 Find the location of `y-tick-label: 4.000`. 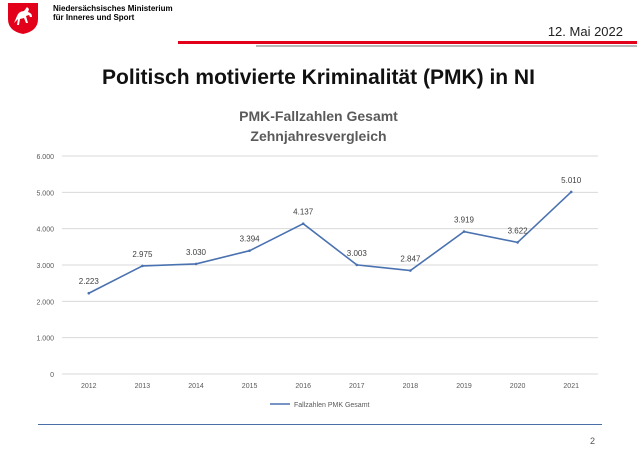

y-tick-label: 4.000 is located at coordinates (45, 230).